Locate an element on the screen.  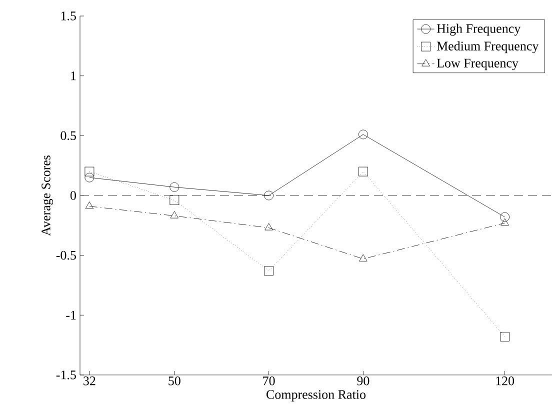
x-axis-title: Compression Ratio is located at coordinates (316, 396).